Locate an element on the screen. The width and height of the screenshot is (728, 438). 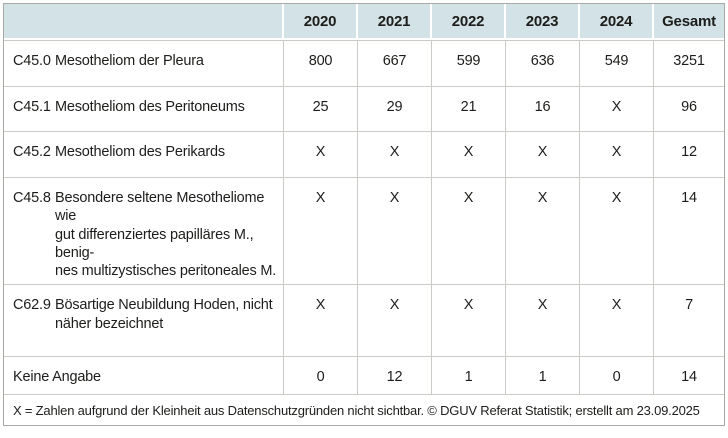
column-header-2020: 2020 is located at coordinates (321, 22).